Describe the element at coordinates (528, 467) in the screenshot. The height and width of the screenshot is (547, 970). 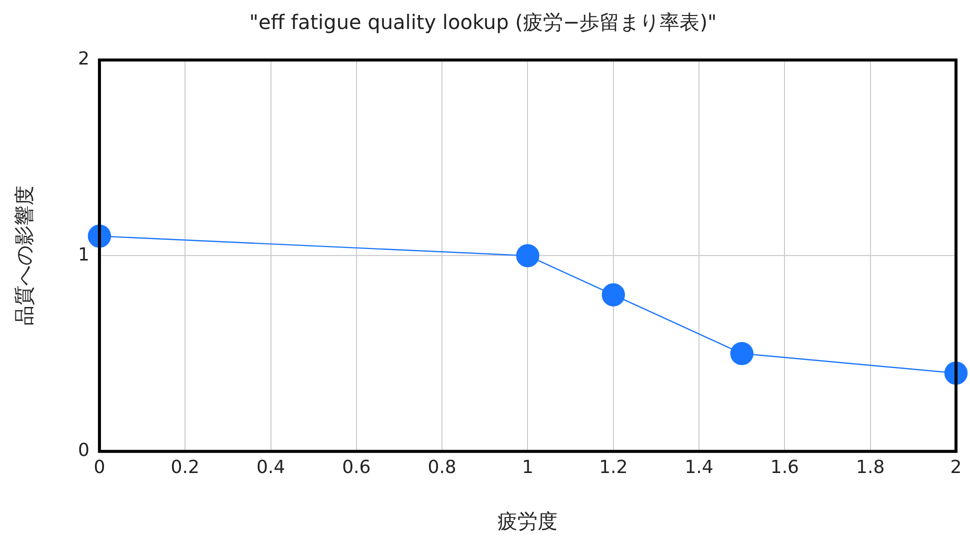
I see `x-tick-label: 1` at that location.